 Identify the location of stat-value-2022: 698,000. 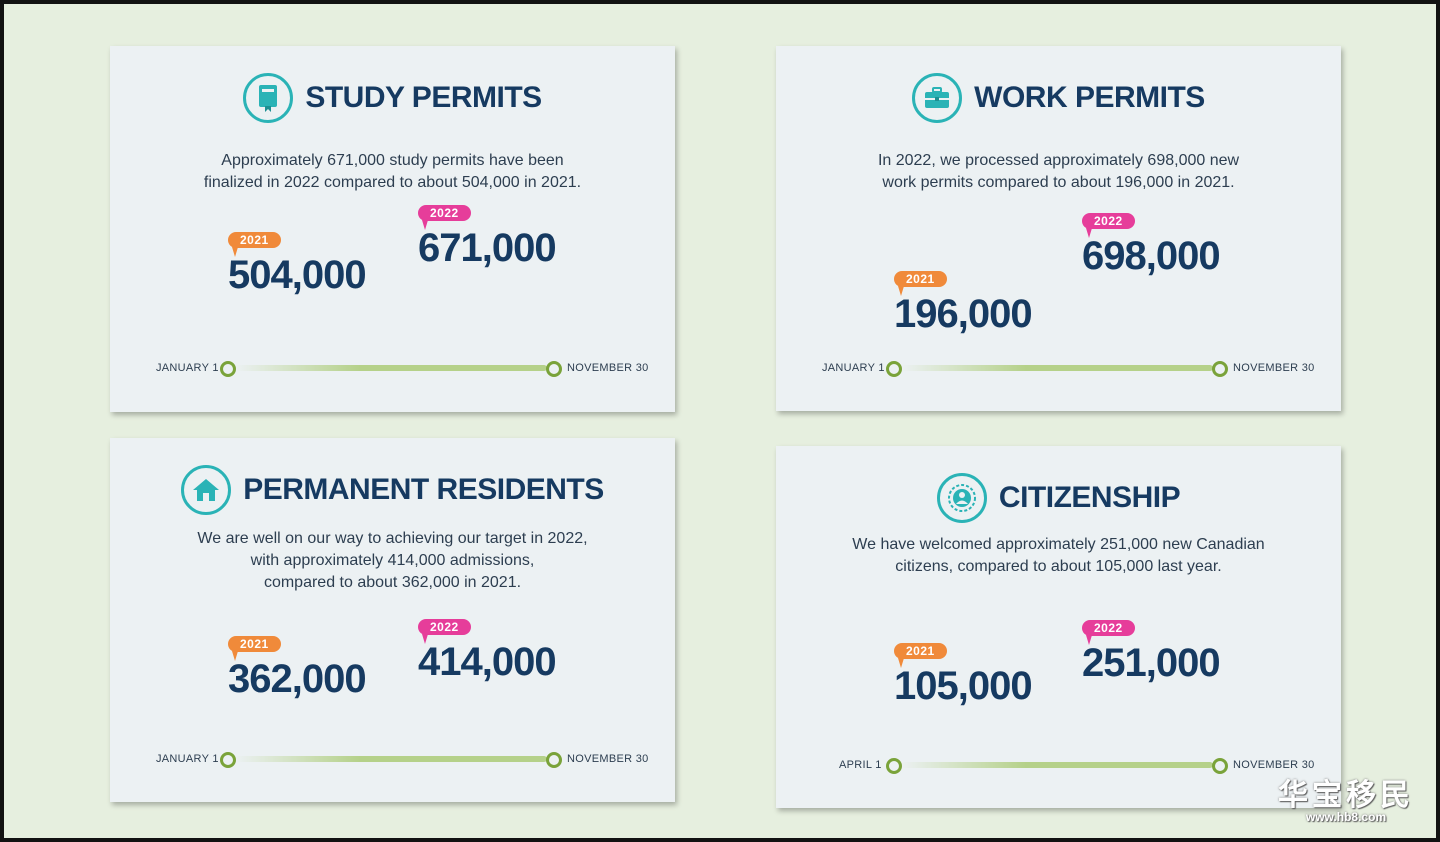
(1151, 256).